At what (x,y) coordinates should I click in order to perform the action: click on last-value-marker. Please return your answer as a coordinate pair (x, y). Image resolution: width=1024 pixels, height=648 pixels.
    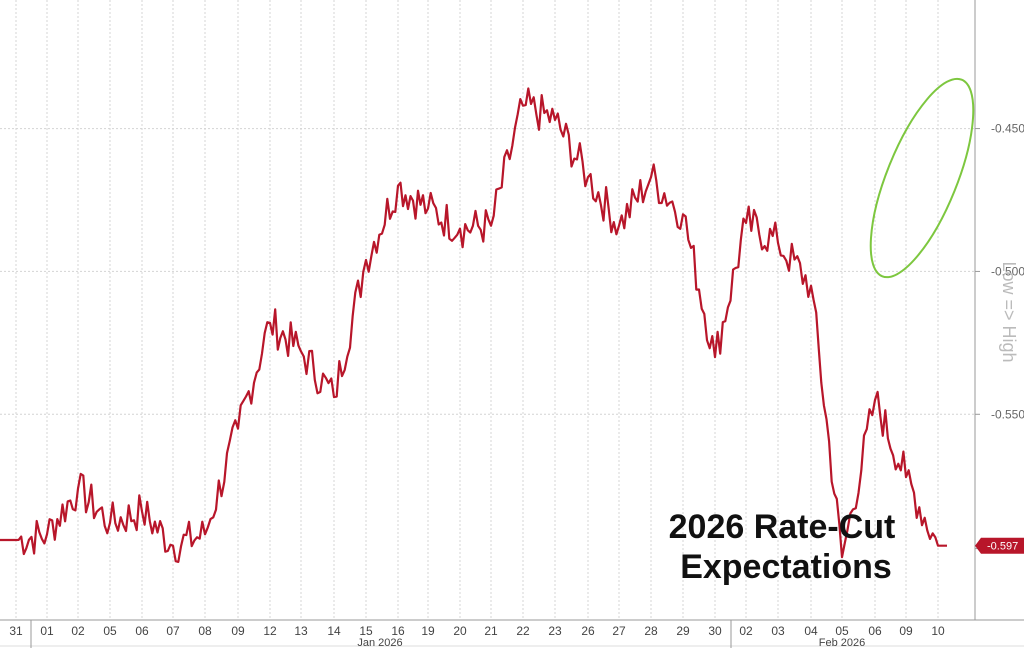
    Looking at the image, I should click on (999, 545).